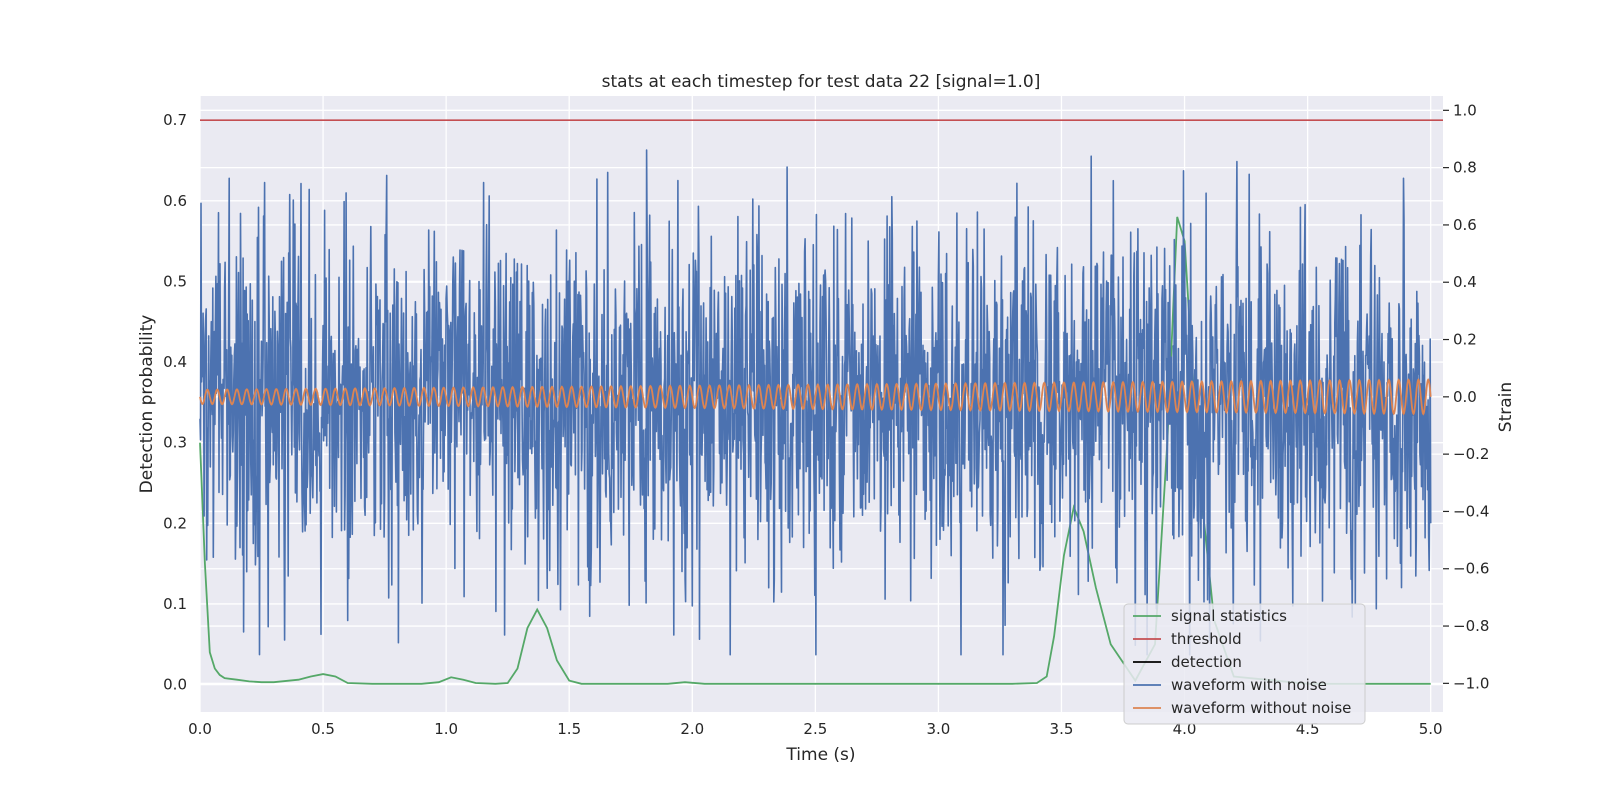 The width and height of the screenshot is (1600, 800). Describe the element at coordinates (692, 729) in the screenshot. I see `x-tick-label: 2.0` at that location.